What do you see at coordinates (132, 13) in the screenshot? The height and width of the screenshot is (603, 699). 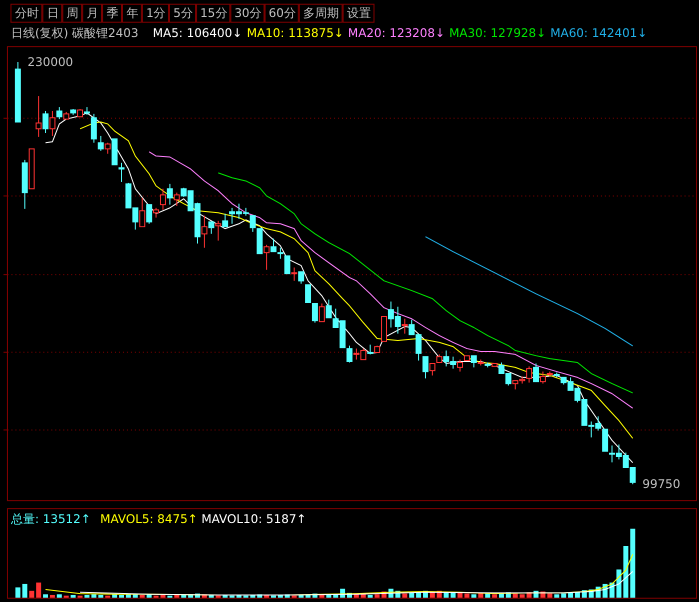 I see `text: 年` at bounding box center [132, 13].